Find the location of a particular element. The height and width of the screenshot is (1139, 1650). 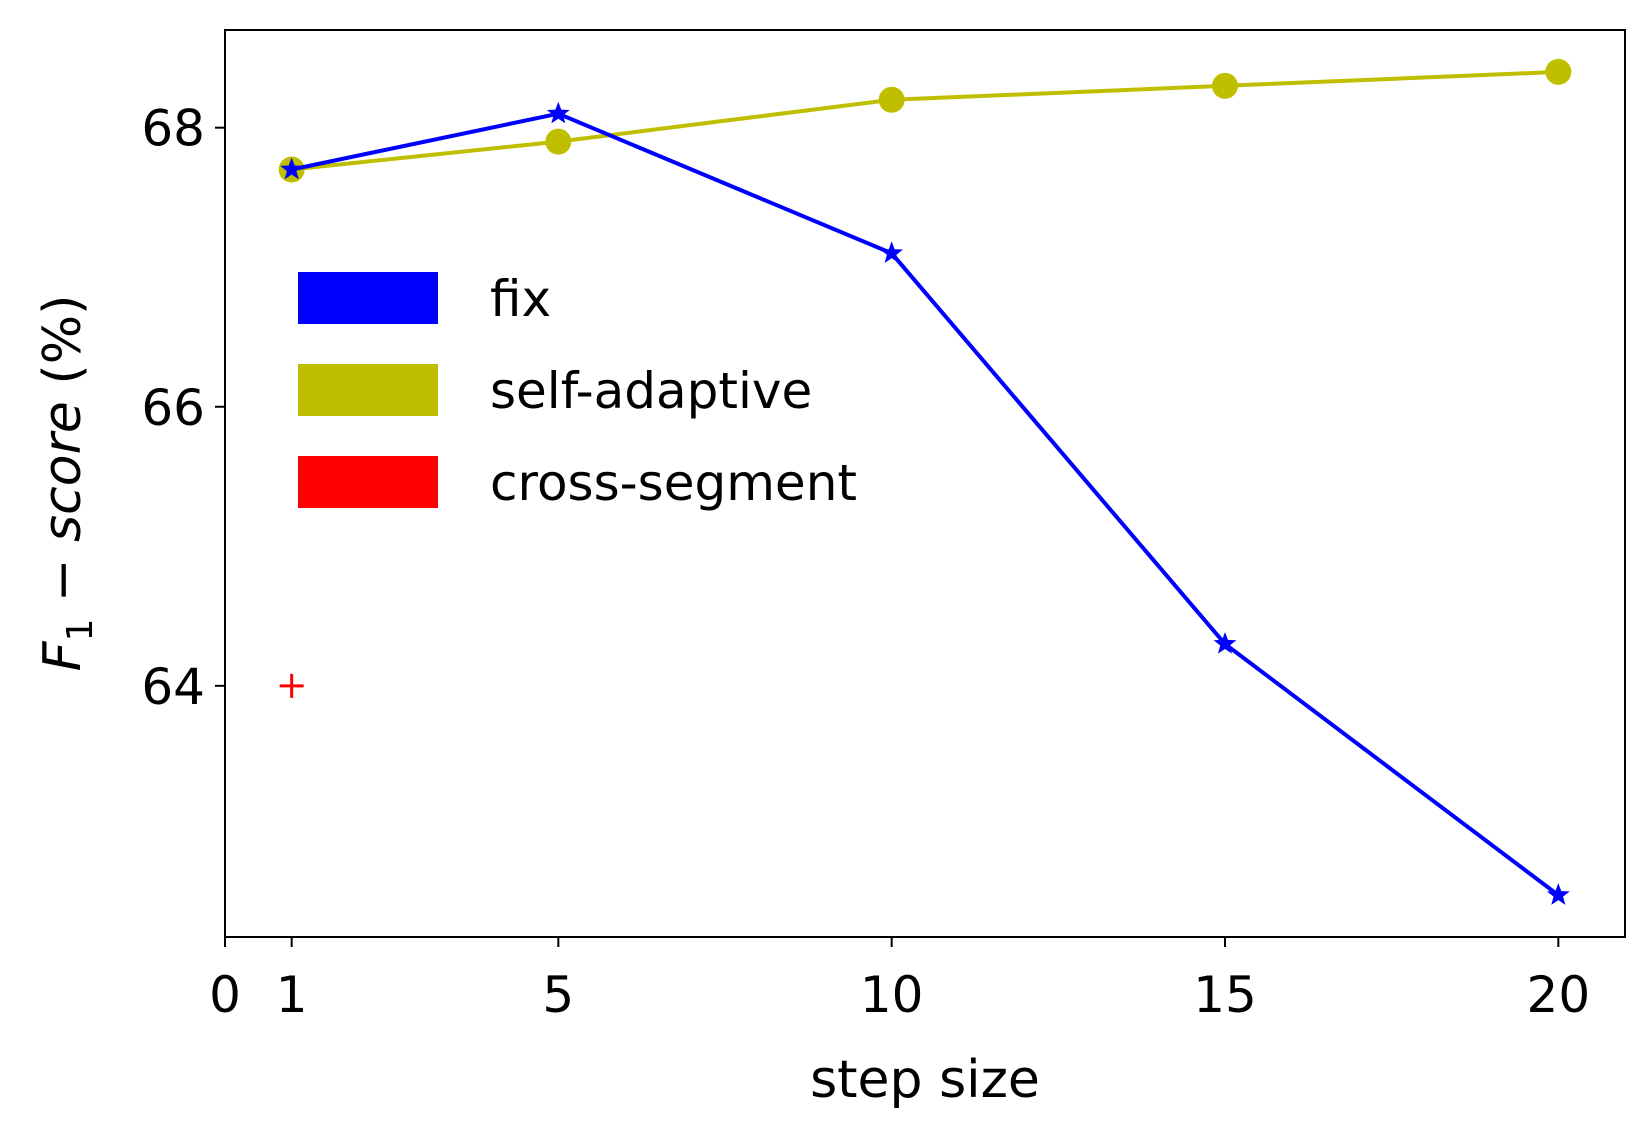

y-axis: 64 66 68 is located at coordinates (183, 408).